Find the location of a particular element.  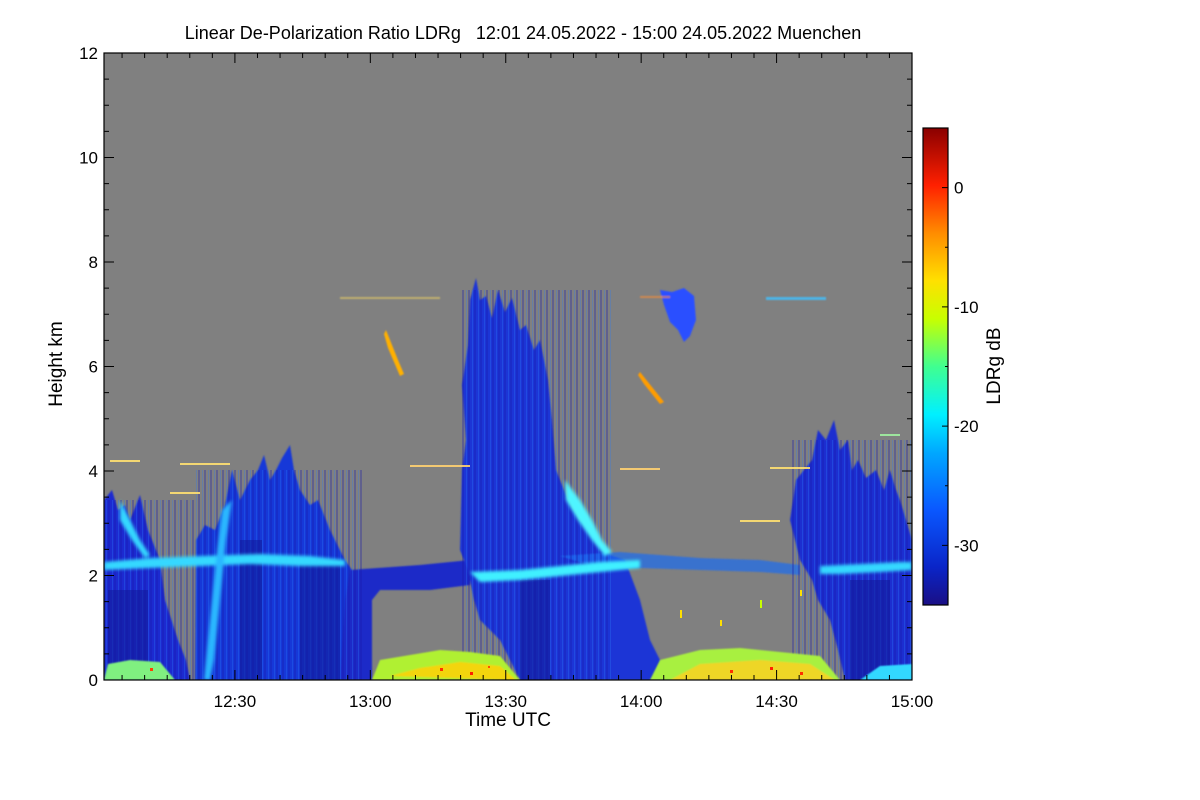

ground-speckles is located at coordinates (476, 632).